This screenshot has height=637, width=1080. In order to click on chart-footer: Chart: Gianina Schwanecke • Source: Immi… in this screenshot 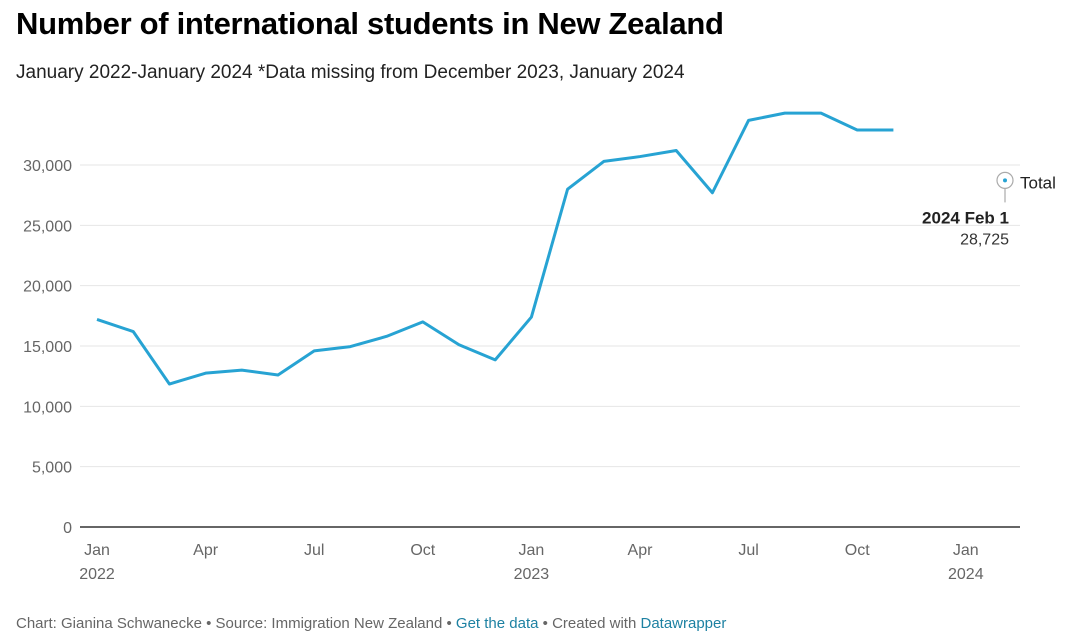, I will do `click(371, 623)`.